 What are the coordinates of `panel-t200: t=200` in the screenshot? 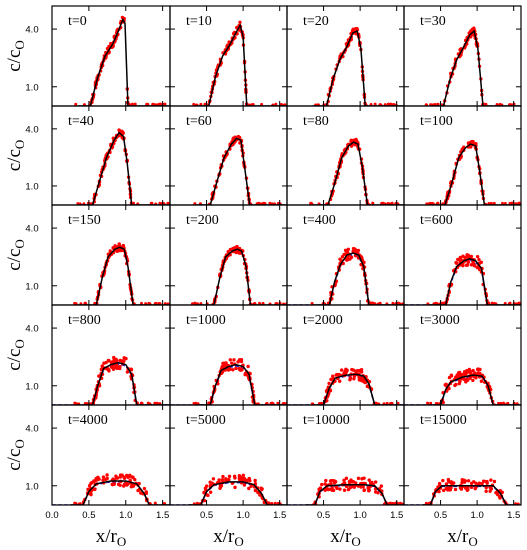 It's located at (229, 256).